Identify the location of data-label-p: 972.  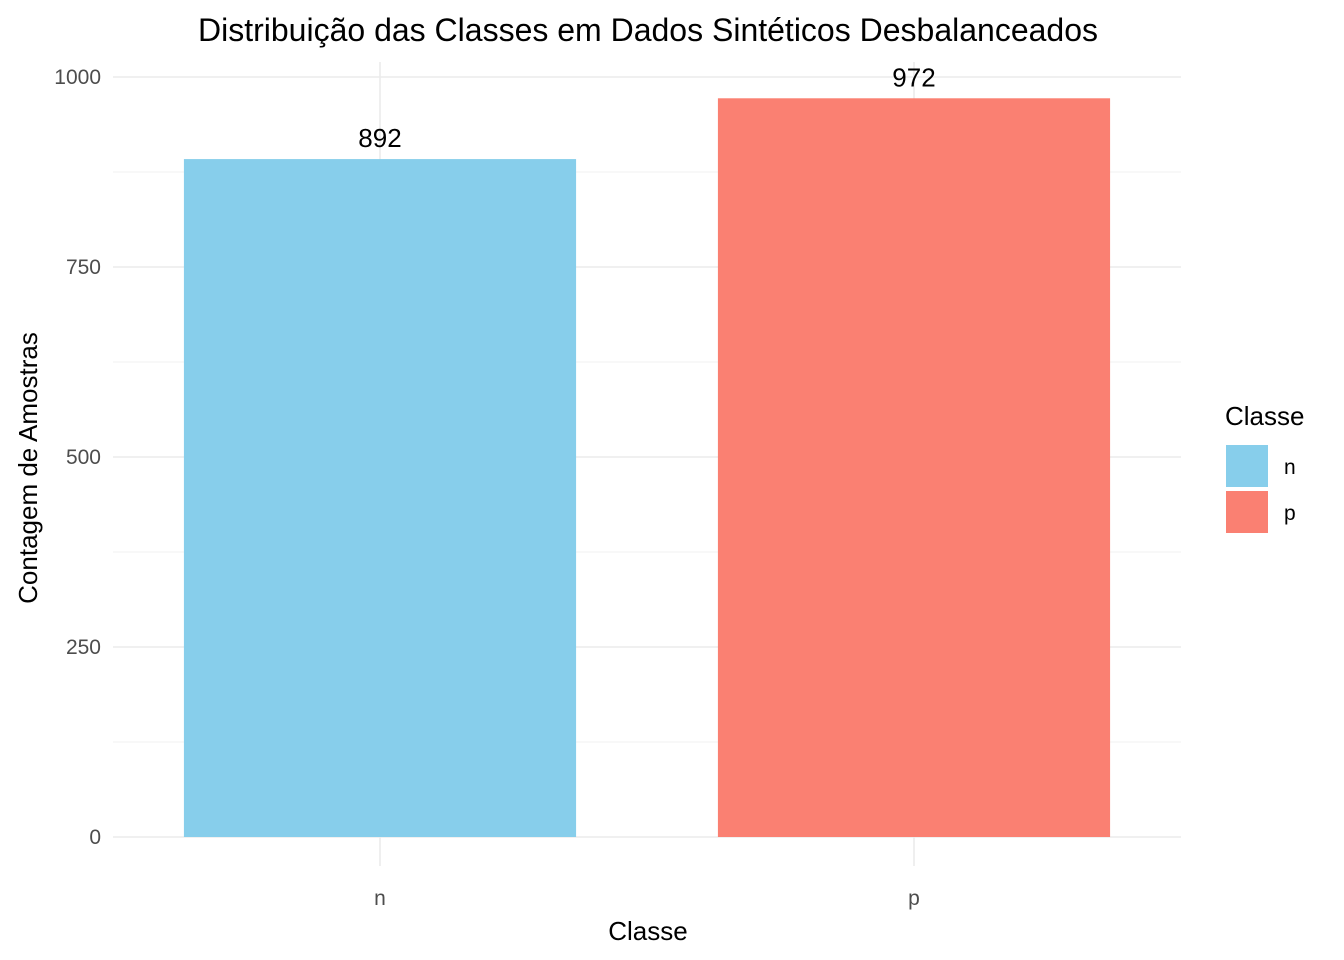
(913, 77).